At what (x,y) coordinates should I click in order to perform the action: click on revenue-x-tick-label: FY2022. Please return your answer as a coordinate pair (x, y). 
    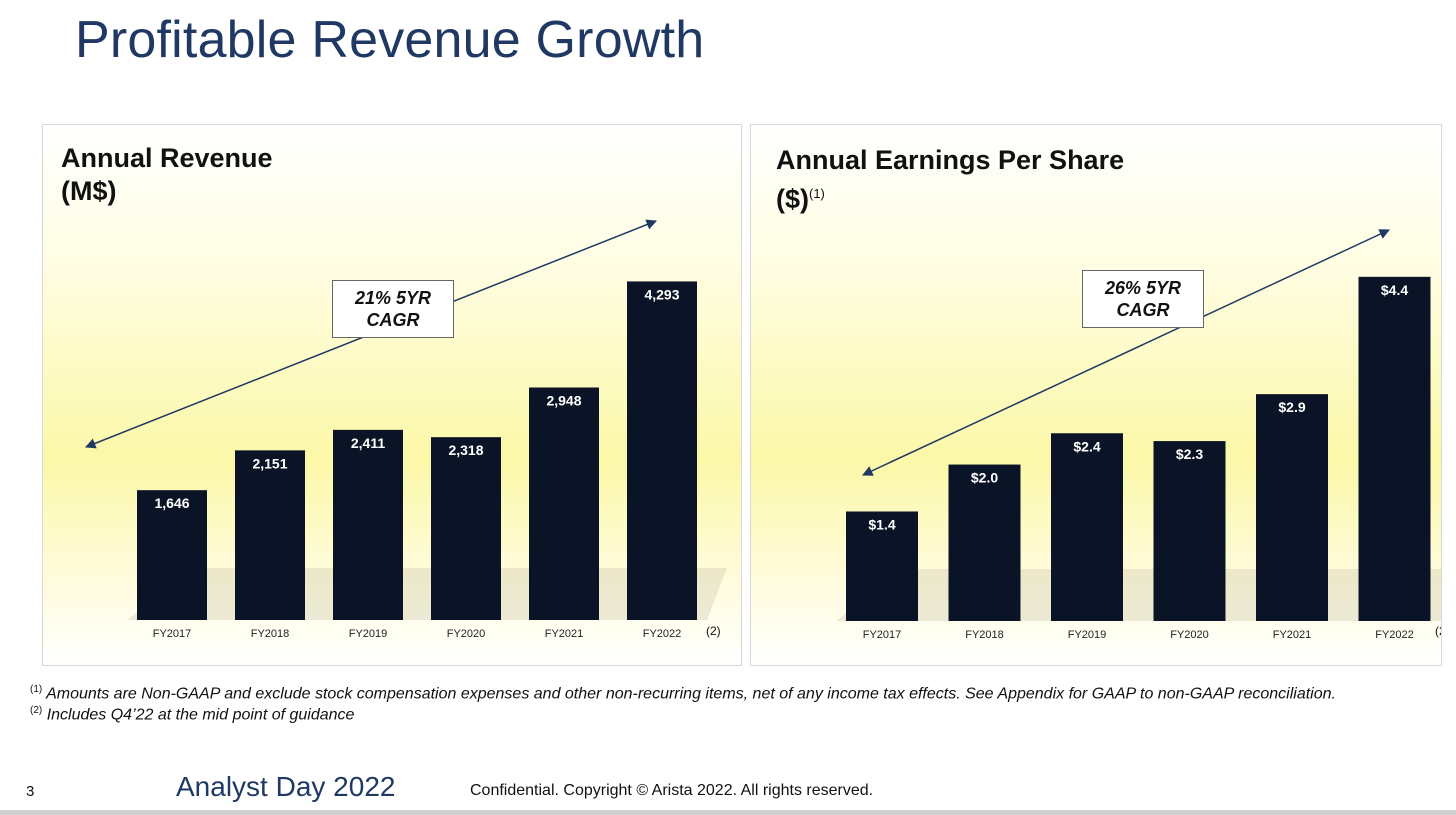
    Looking at the image, I should click on (662, 634).